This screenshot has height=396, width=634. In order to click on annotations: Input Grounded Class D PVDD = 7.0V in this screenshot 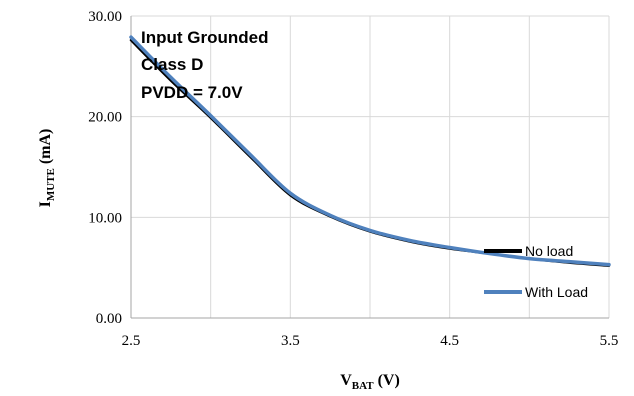, I will do `click(204, 65)`.